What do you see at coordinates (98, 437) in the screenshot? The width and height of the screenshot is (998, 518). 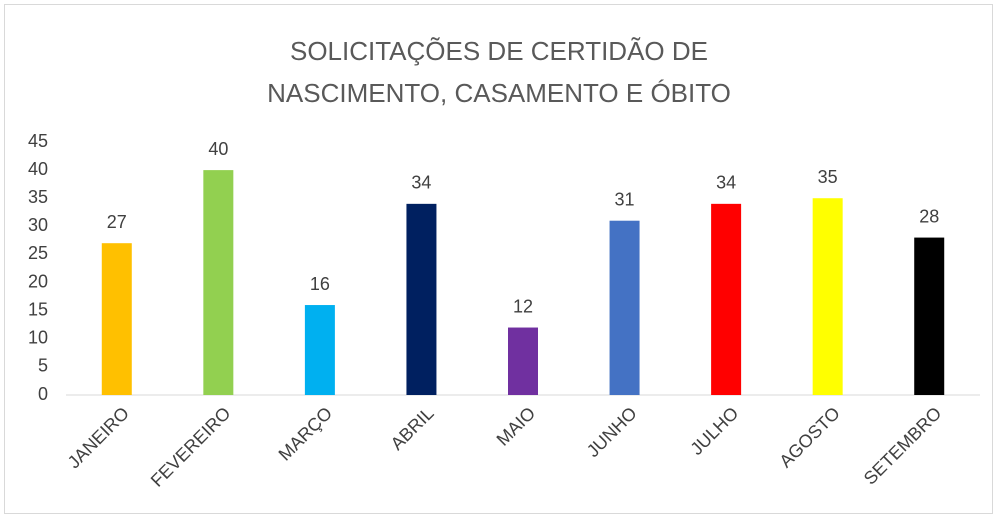 I see `x-tick-label: JANEIRO` at bounding box center [98, 437].